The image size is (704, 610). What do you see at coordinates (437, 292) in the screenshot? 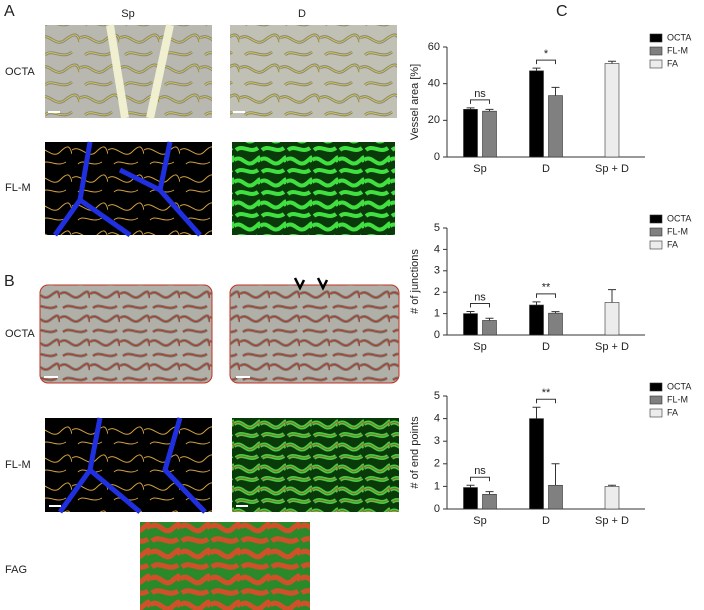
I see `y-tick-label: 2` at bounding box center [437, 292].